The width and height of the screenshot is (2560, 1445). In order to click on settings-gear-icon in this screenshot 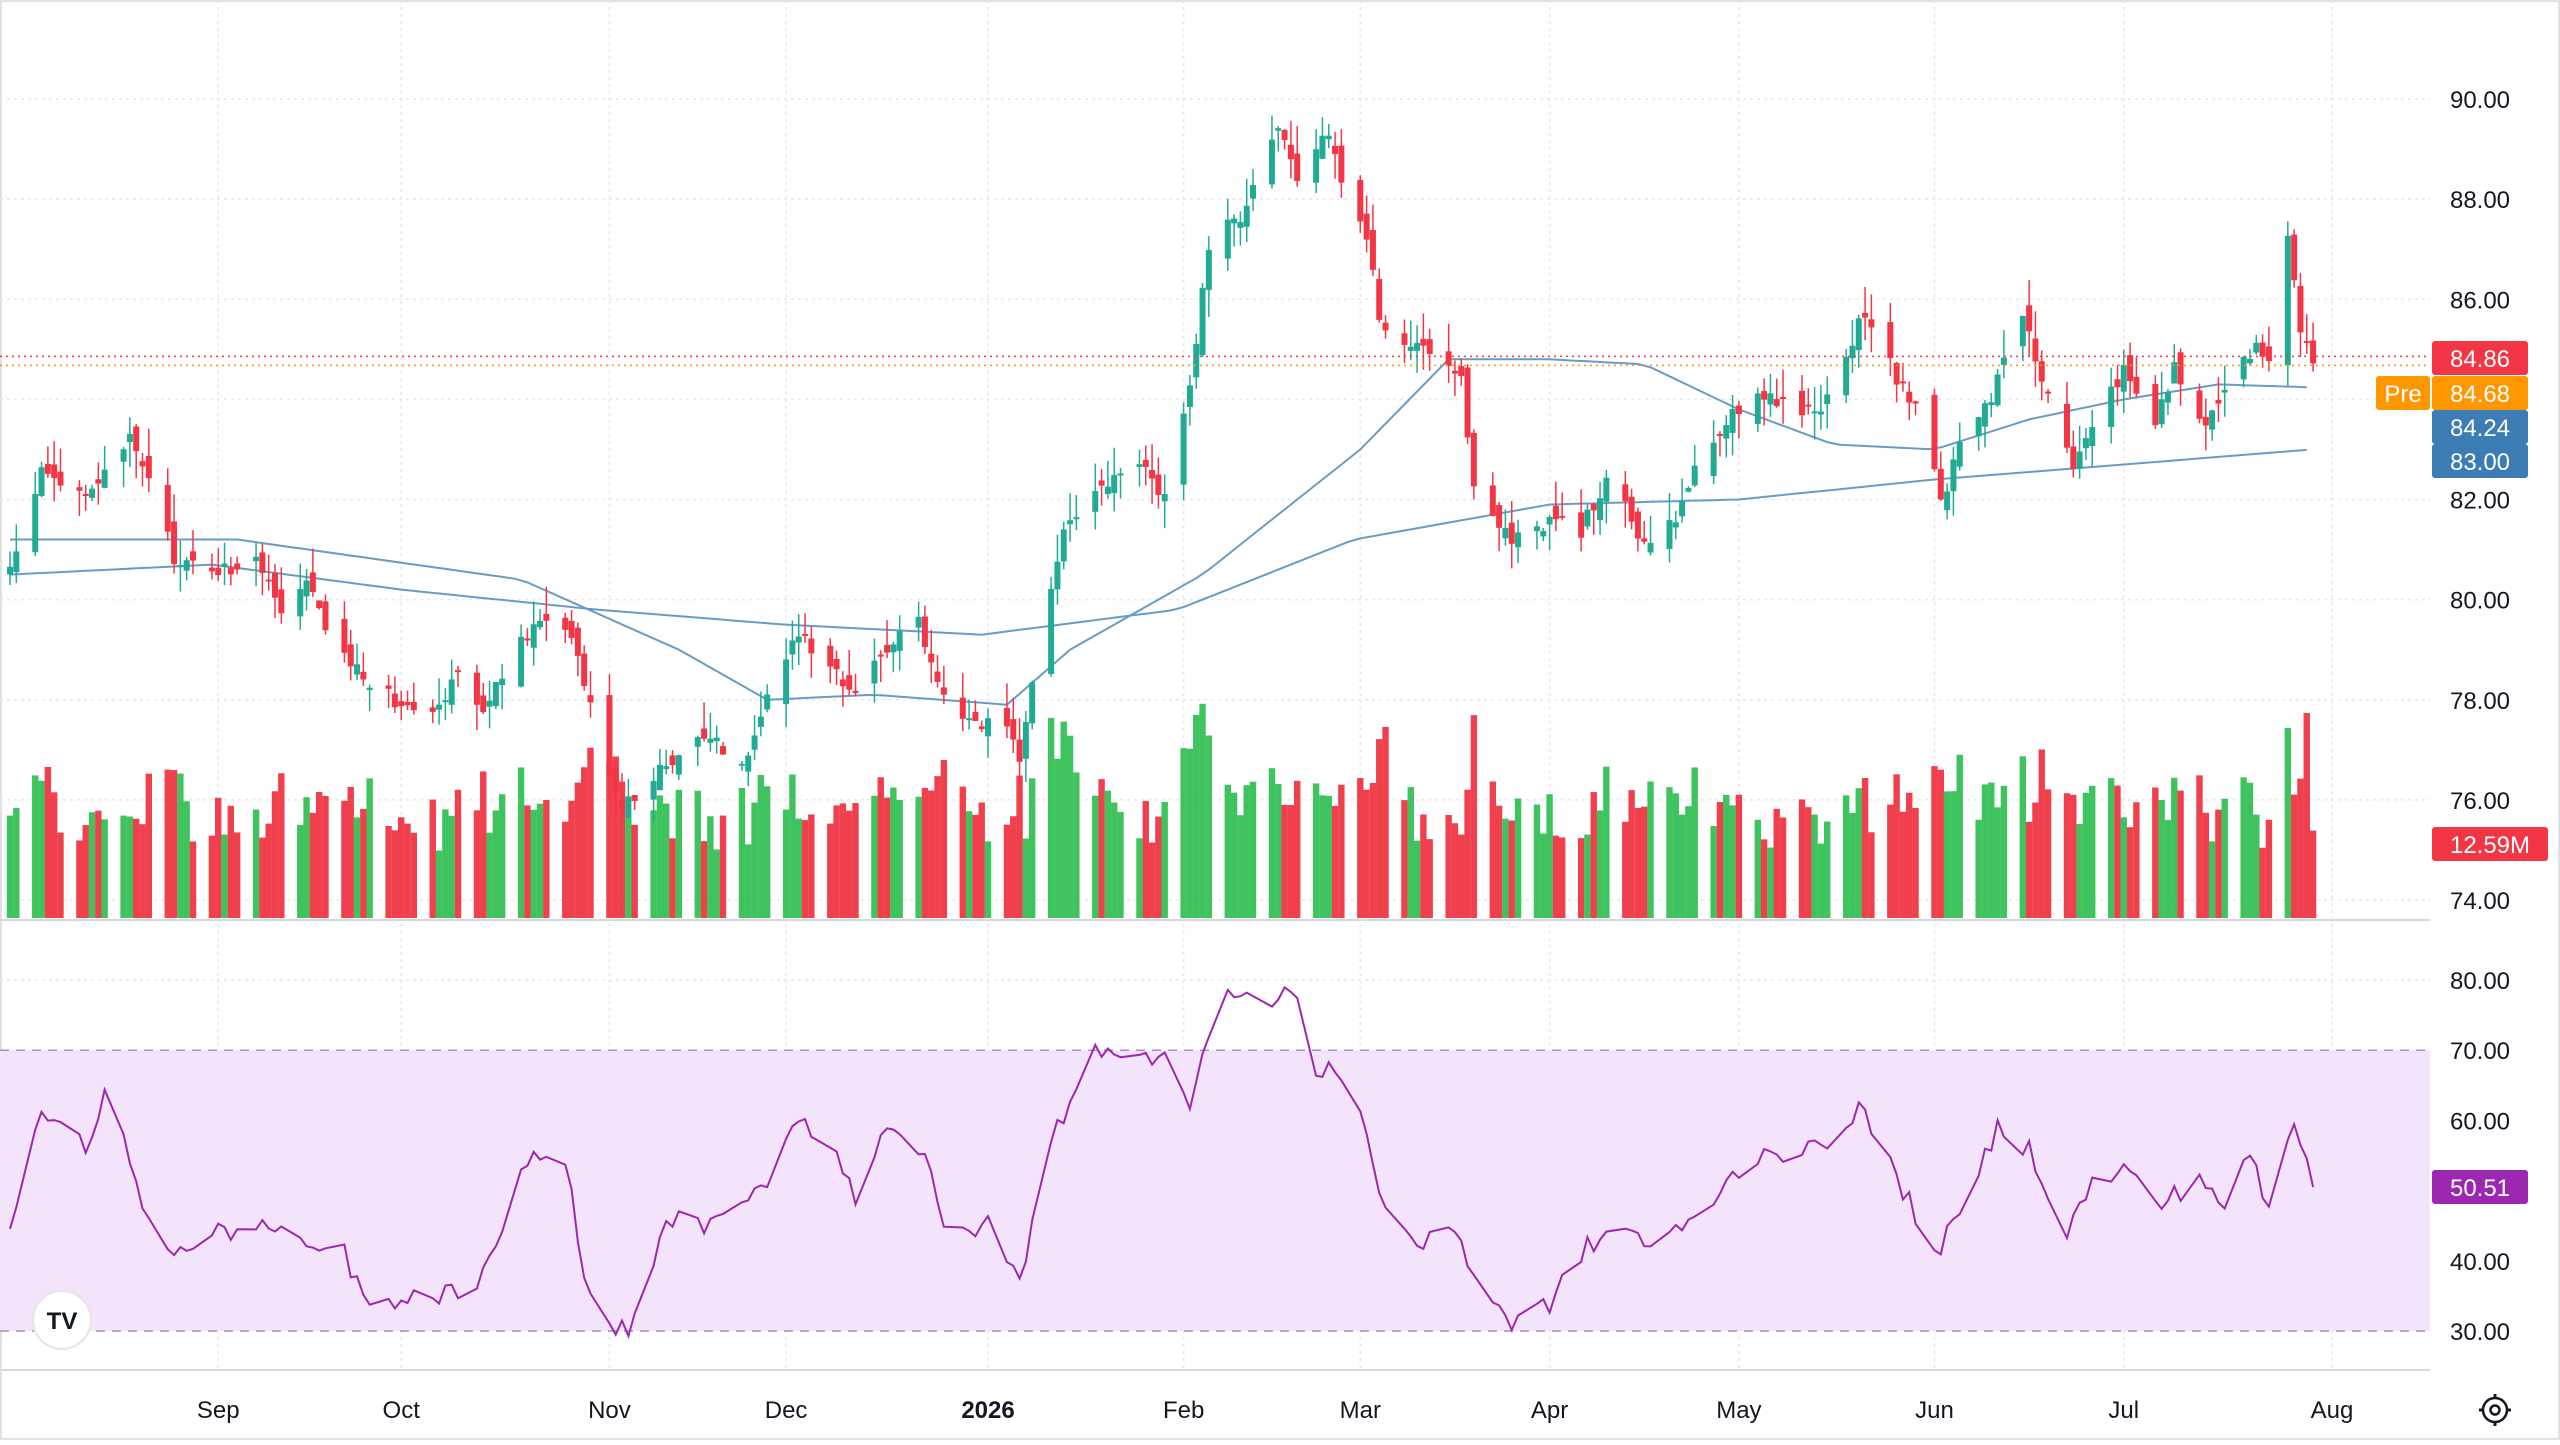, I will do `click(2495, 1410)`.